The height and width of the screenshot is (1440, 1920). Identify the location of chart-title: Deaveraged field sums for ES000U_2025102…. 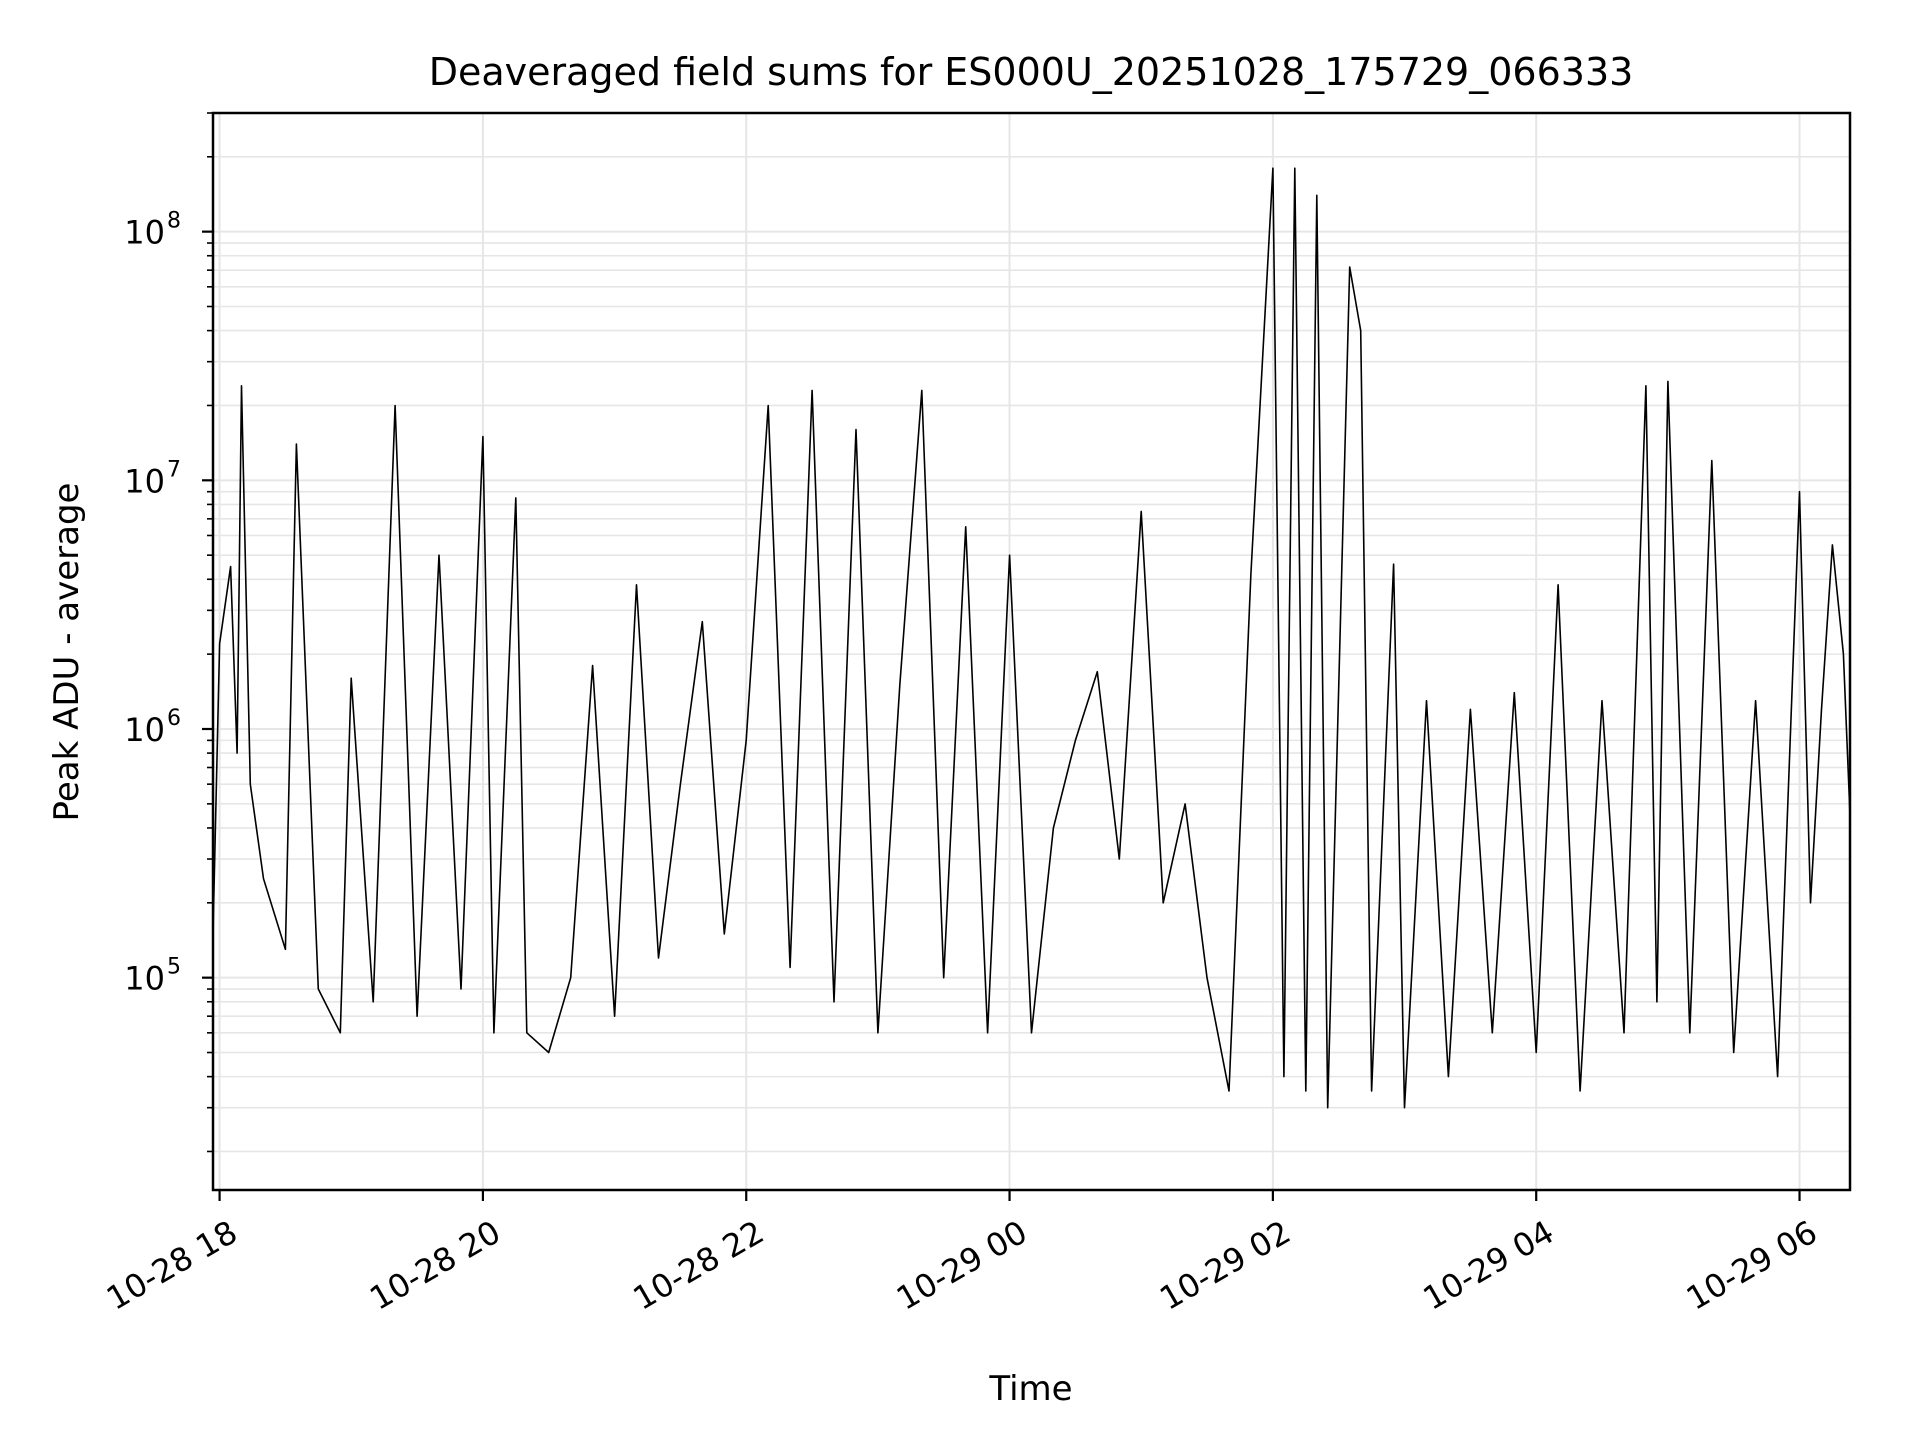
(1031, 72).